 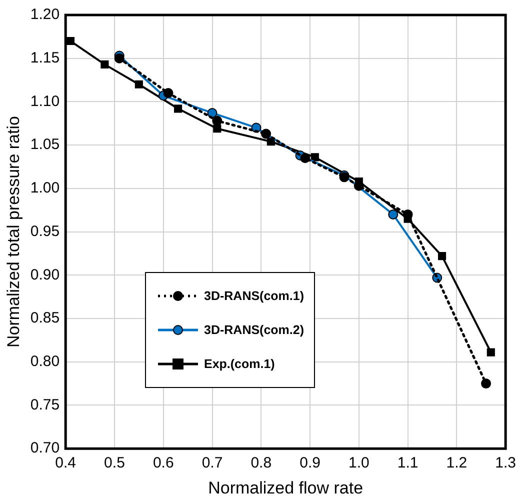 What do you see at coordinates (239, 364) in the screenshot?
I see `legend-label: Exp.(com.1)` at bounding box center [239, 364].